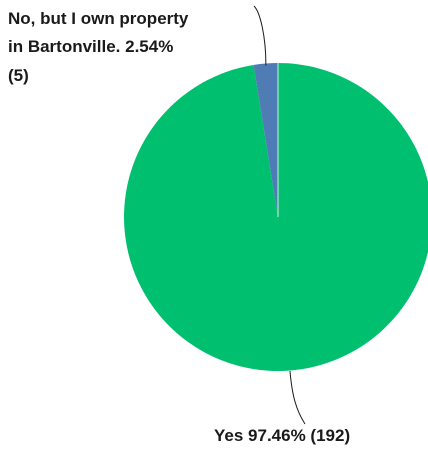  Describe the element at coordinates (279, 215) in the screenshot. I see `leader-lines` at that location.